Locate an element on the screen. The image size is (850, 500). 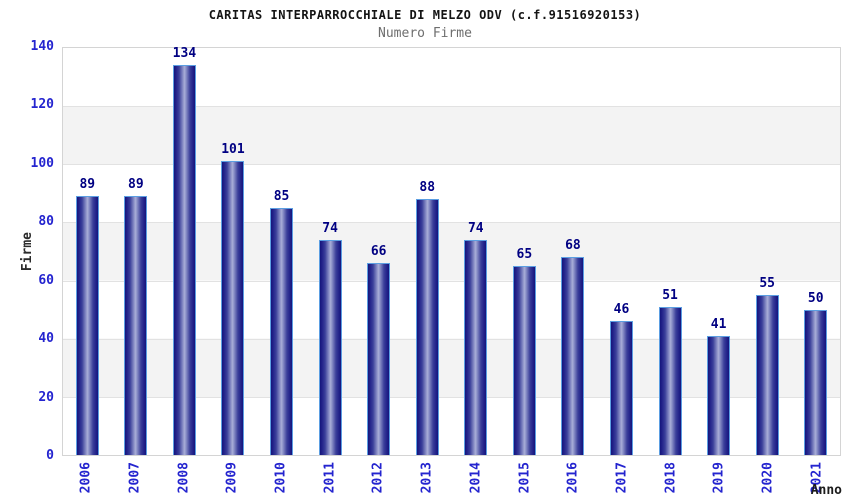
bar-value-2021: 50 is located at coordinates (815, 298).